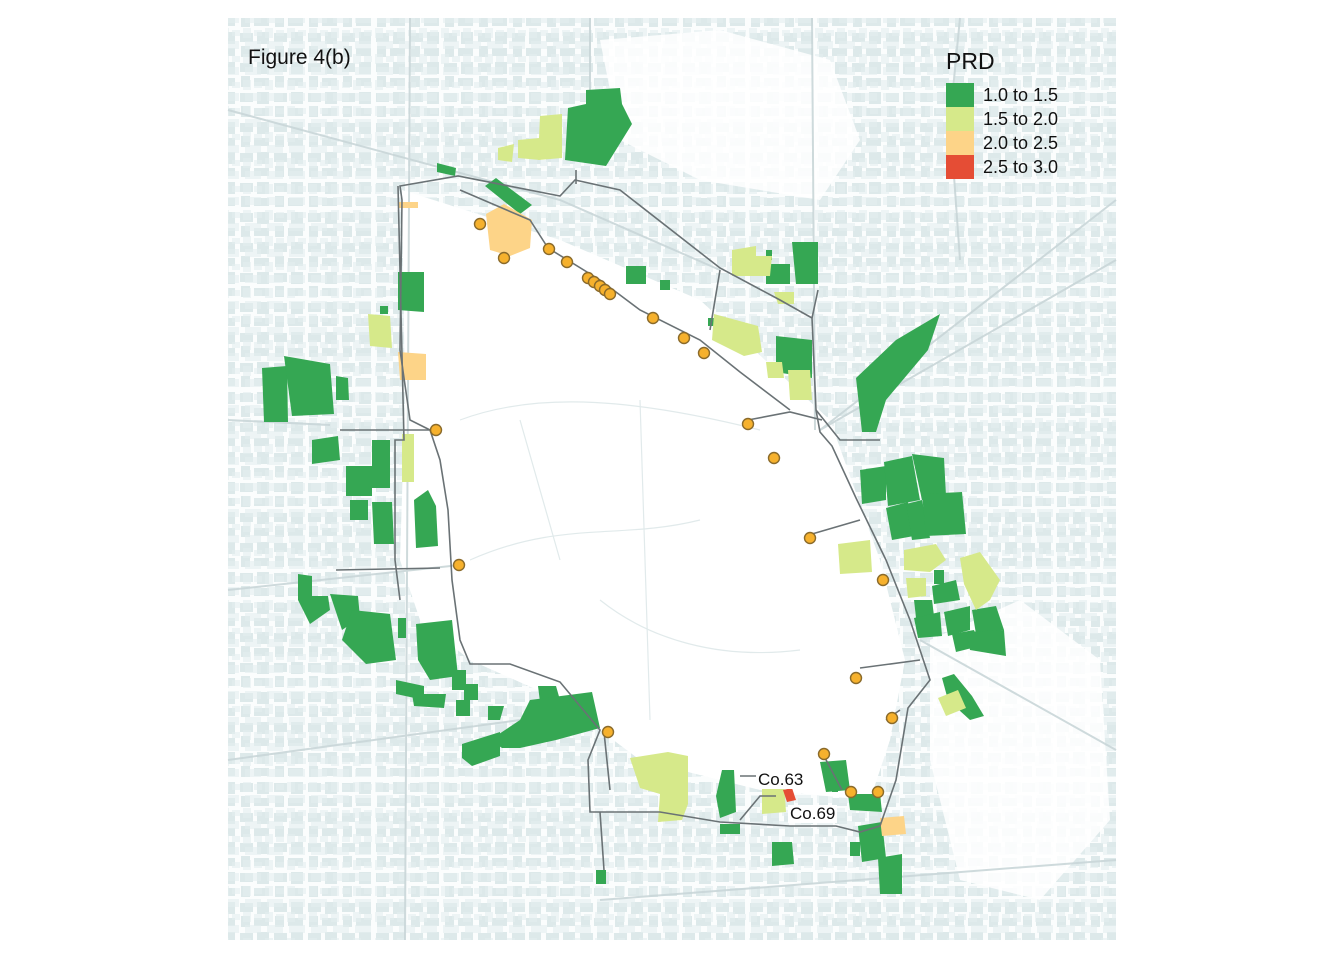 This screenshot has height=960, width=1344. I want to click on legend-label: 2.5 to 3.0, so click(1021, 166).